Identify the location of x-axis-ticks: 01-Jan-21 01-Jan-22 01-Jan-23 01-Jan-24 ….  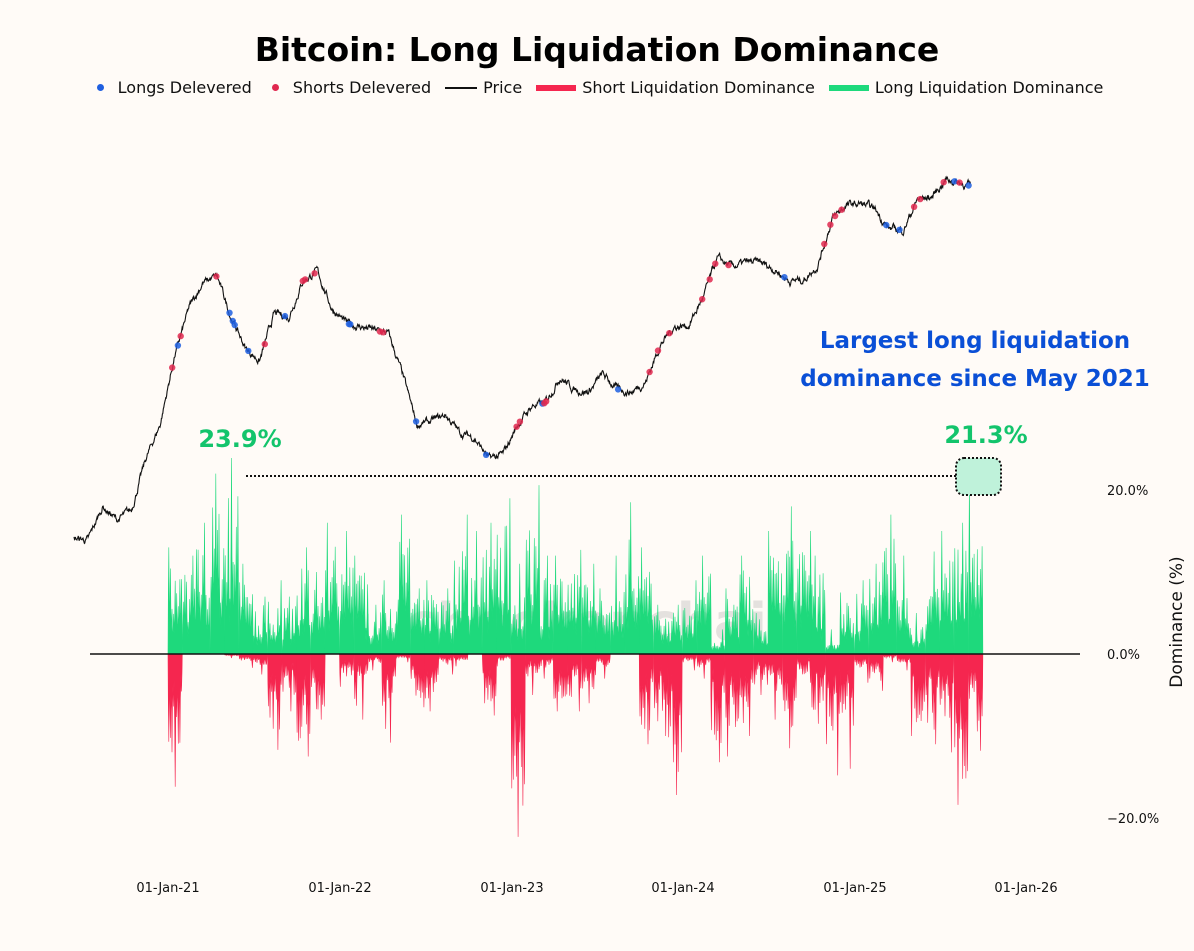
(596, 888).